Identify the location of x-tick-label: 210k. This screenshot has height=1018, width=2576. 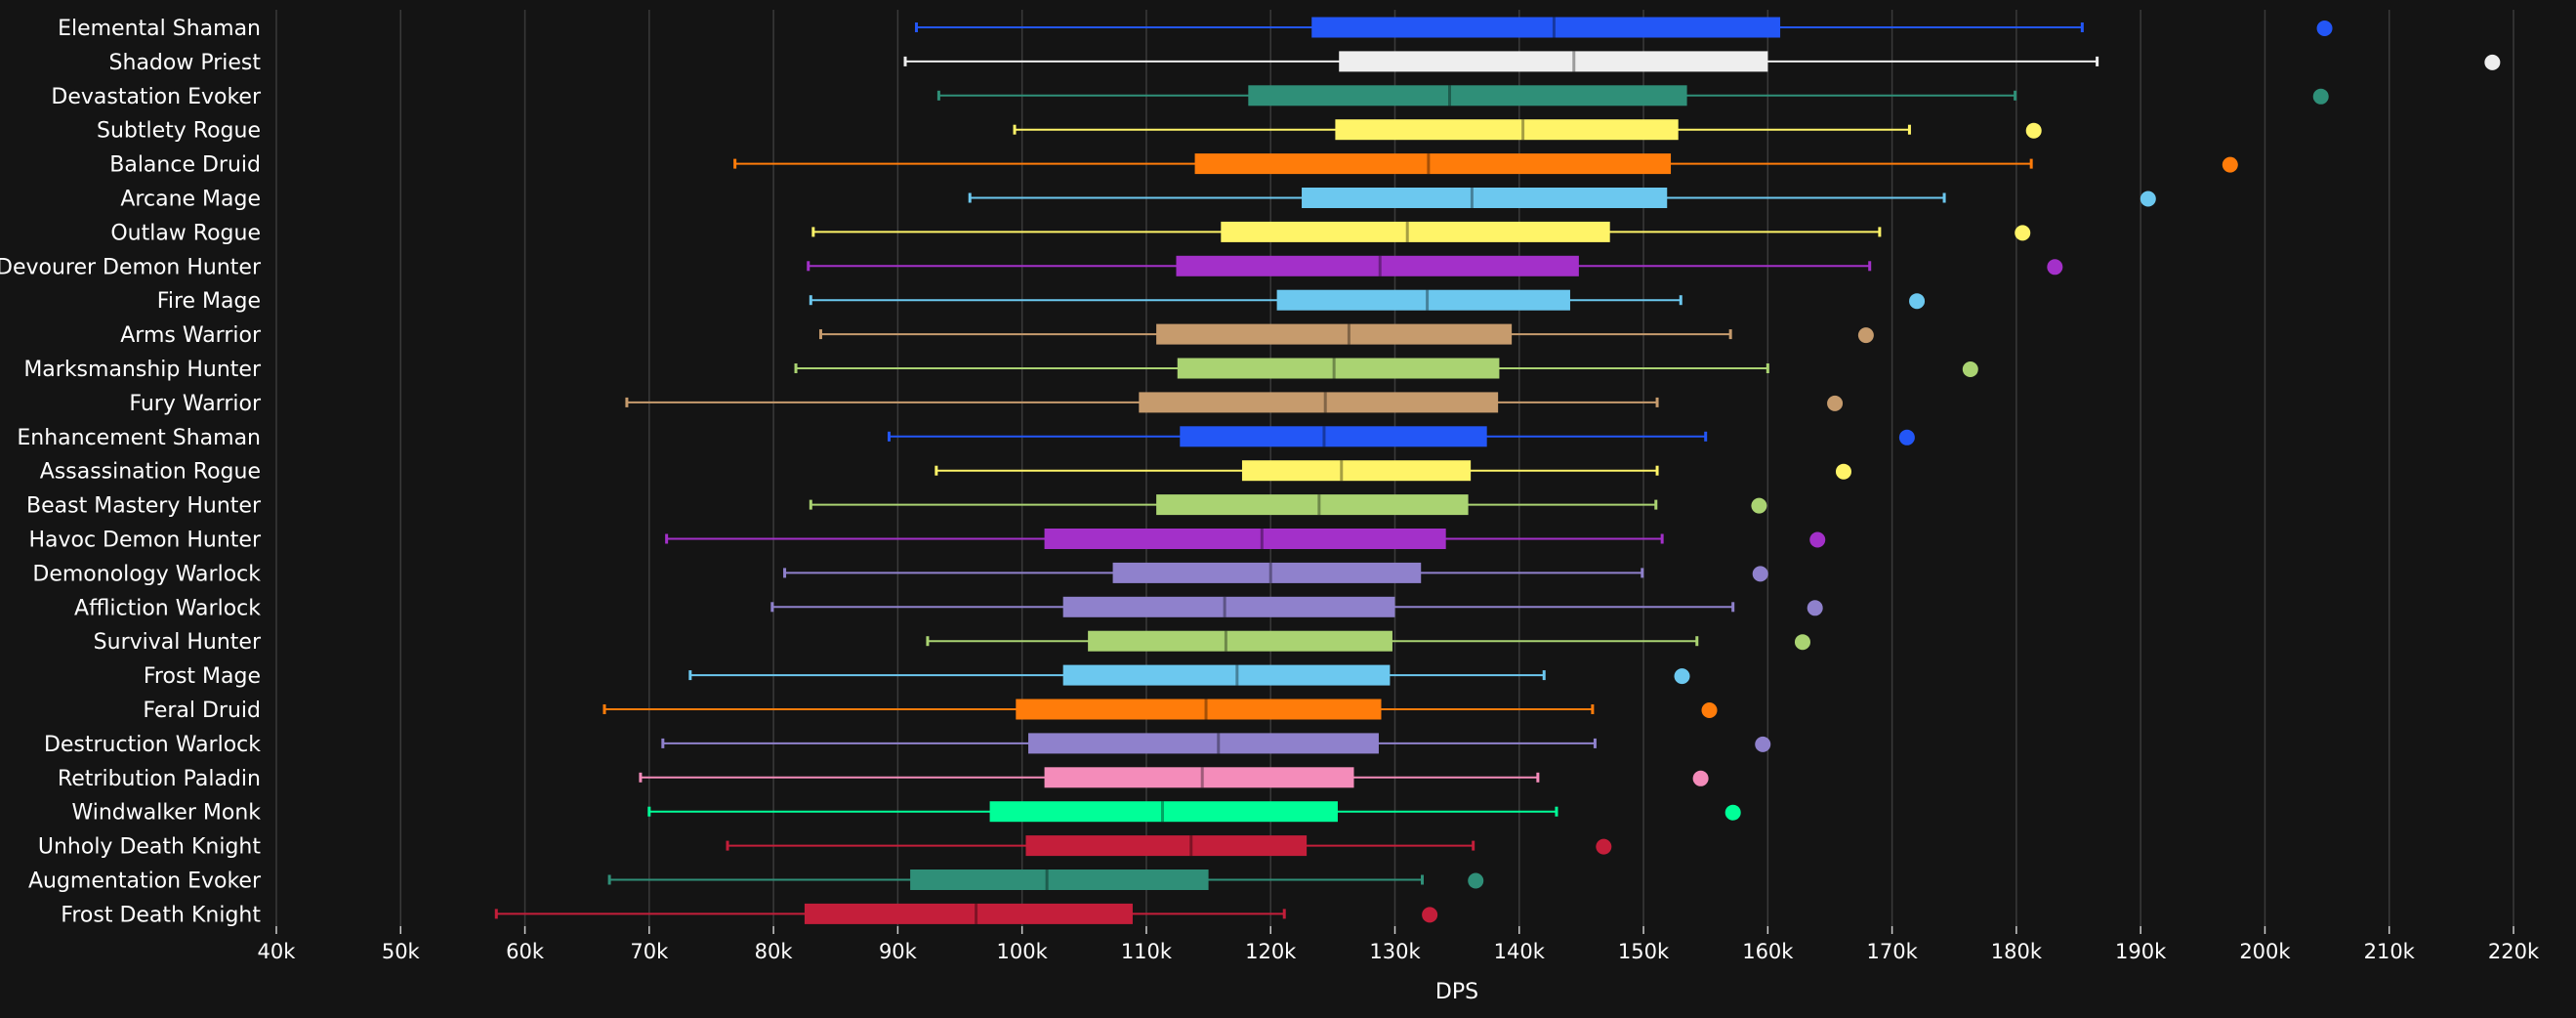
(2390, 951).